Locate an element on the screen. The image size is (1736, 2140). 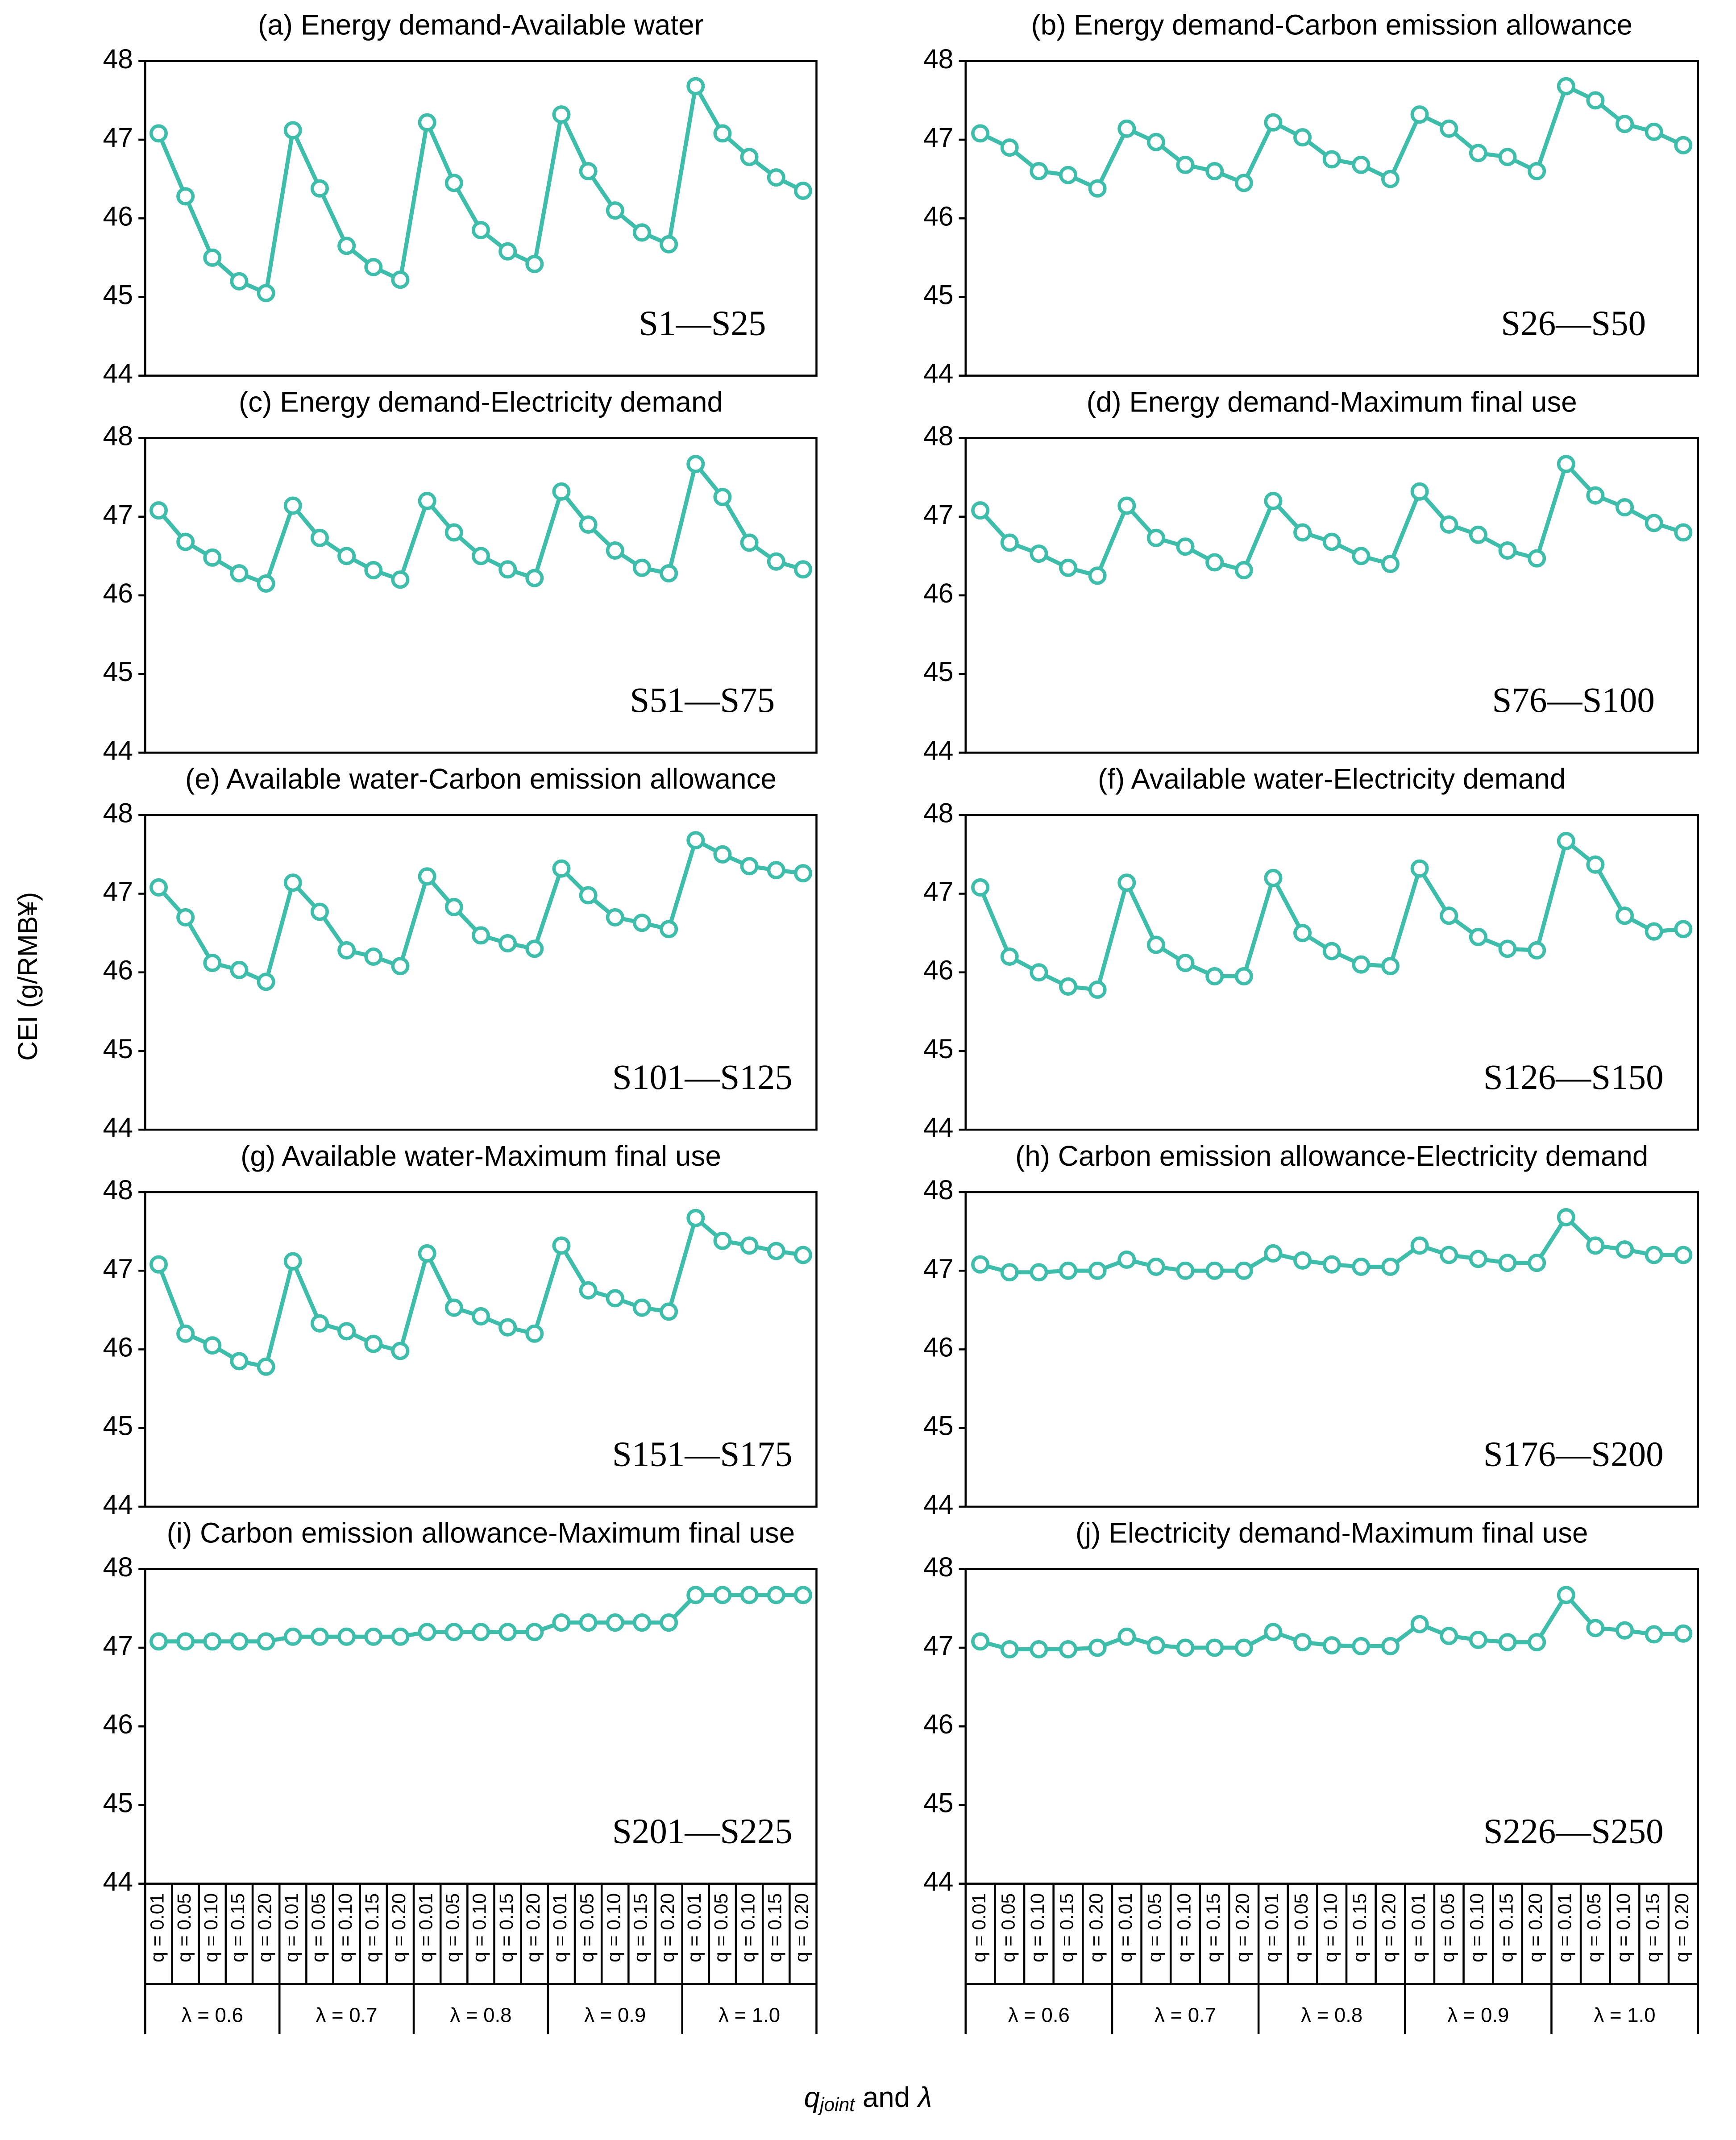
x-tick-label: q = 0.10 is located at coordinates (345, 1927).